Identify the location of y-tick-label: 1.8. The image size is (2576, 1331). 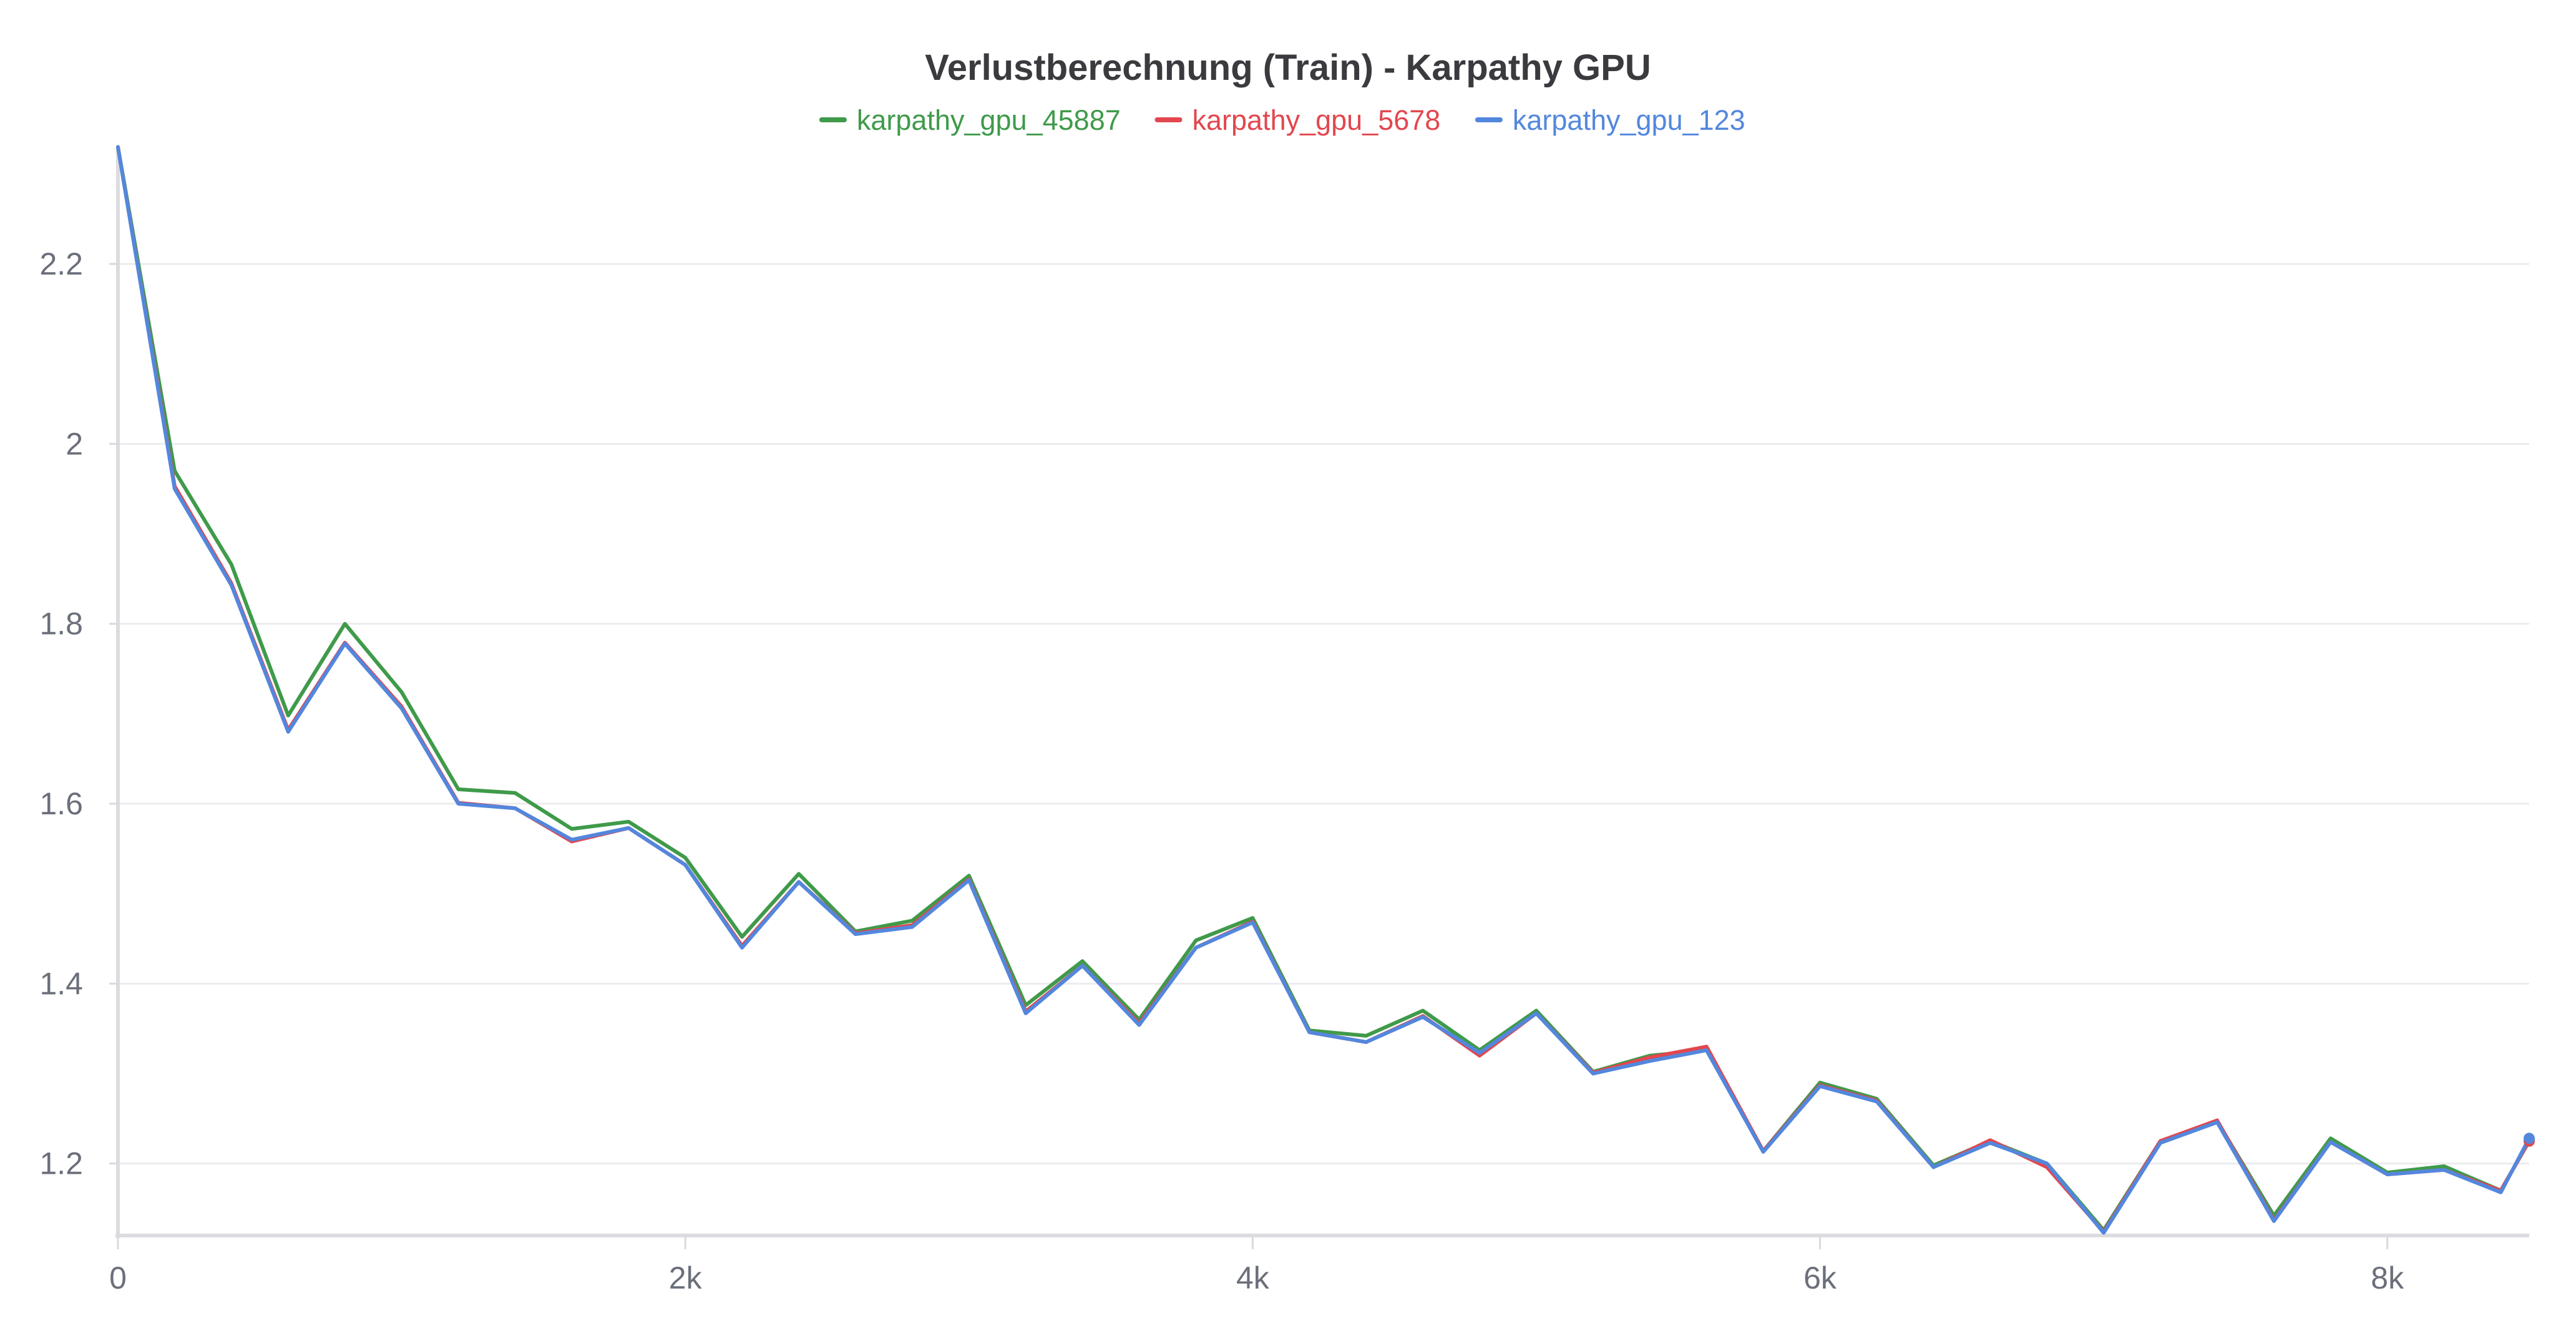
(61, 624).